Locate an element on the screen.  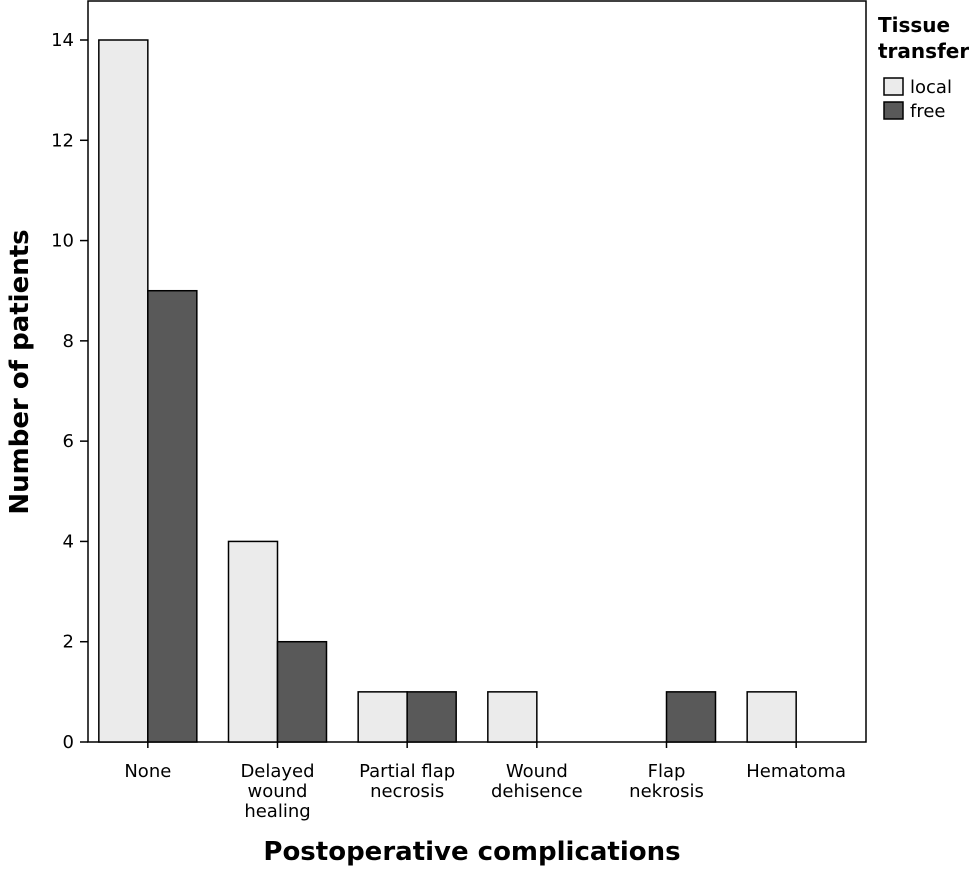
y-tick-label: 6 is located at coordinates (68, 441).